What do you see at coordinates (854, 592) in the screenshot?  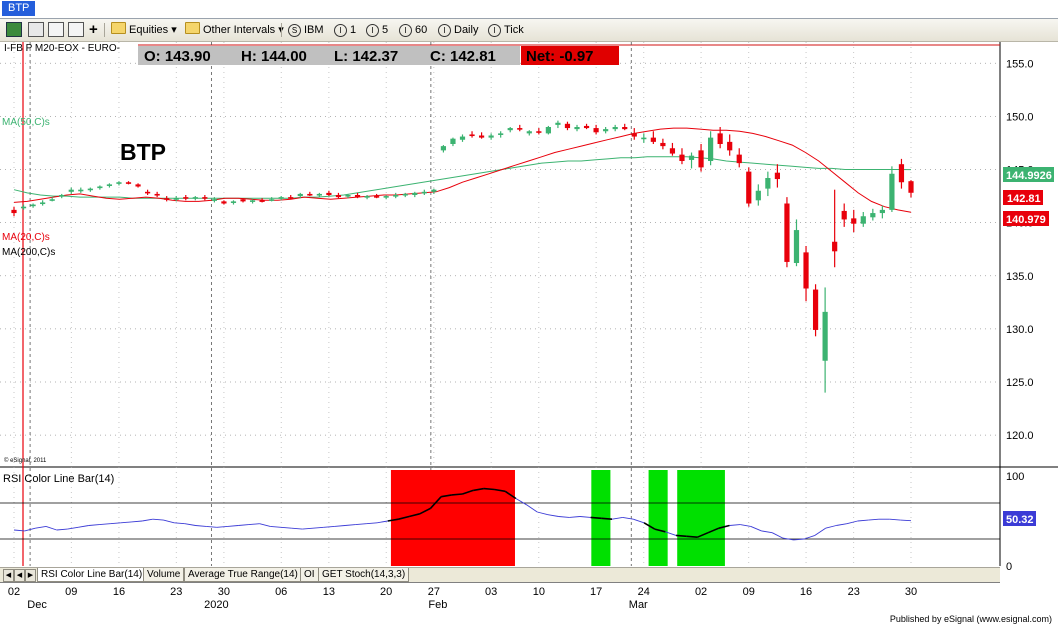 I see `date-tick-label: 23` at bounding box center [854, 592].